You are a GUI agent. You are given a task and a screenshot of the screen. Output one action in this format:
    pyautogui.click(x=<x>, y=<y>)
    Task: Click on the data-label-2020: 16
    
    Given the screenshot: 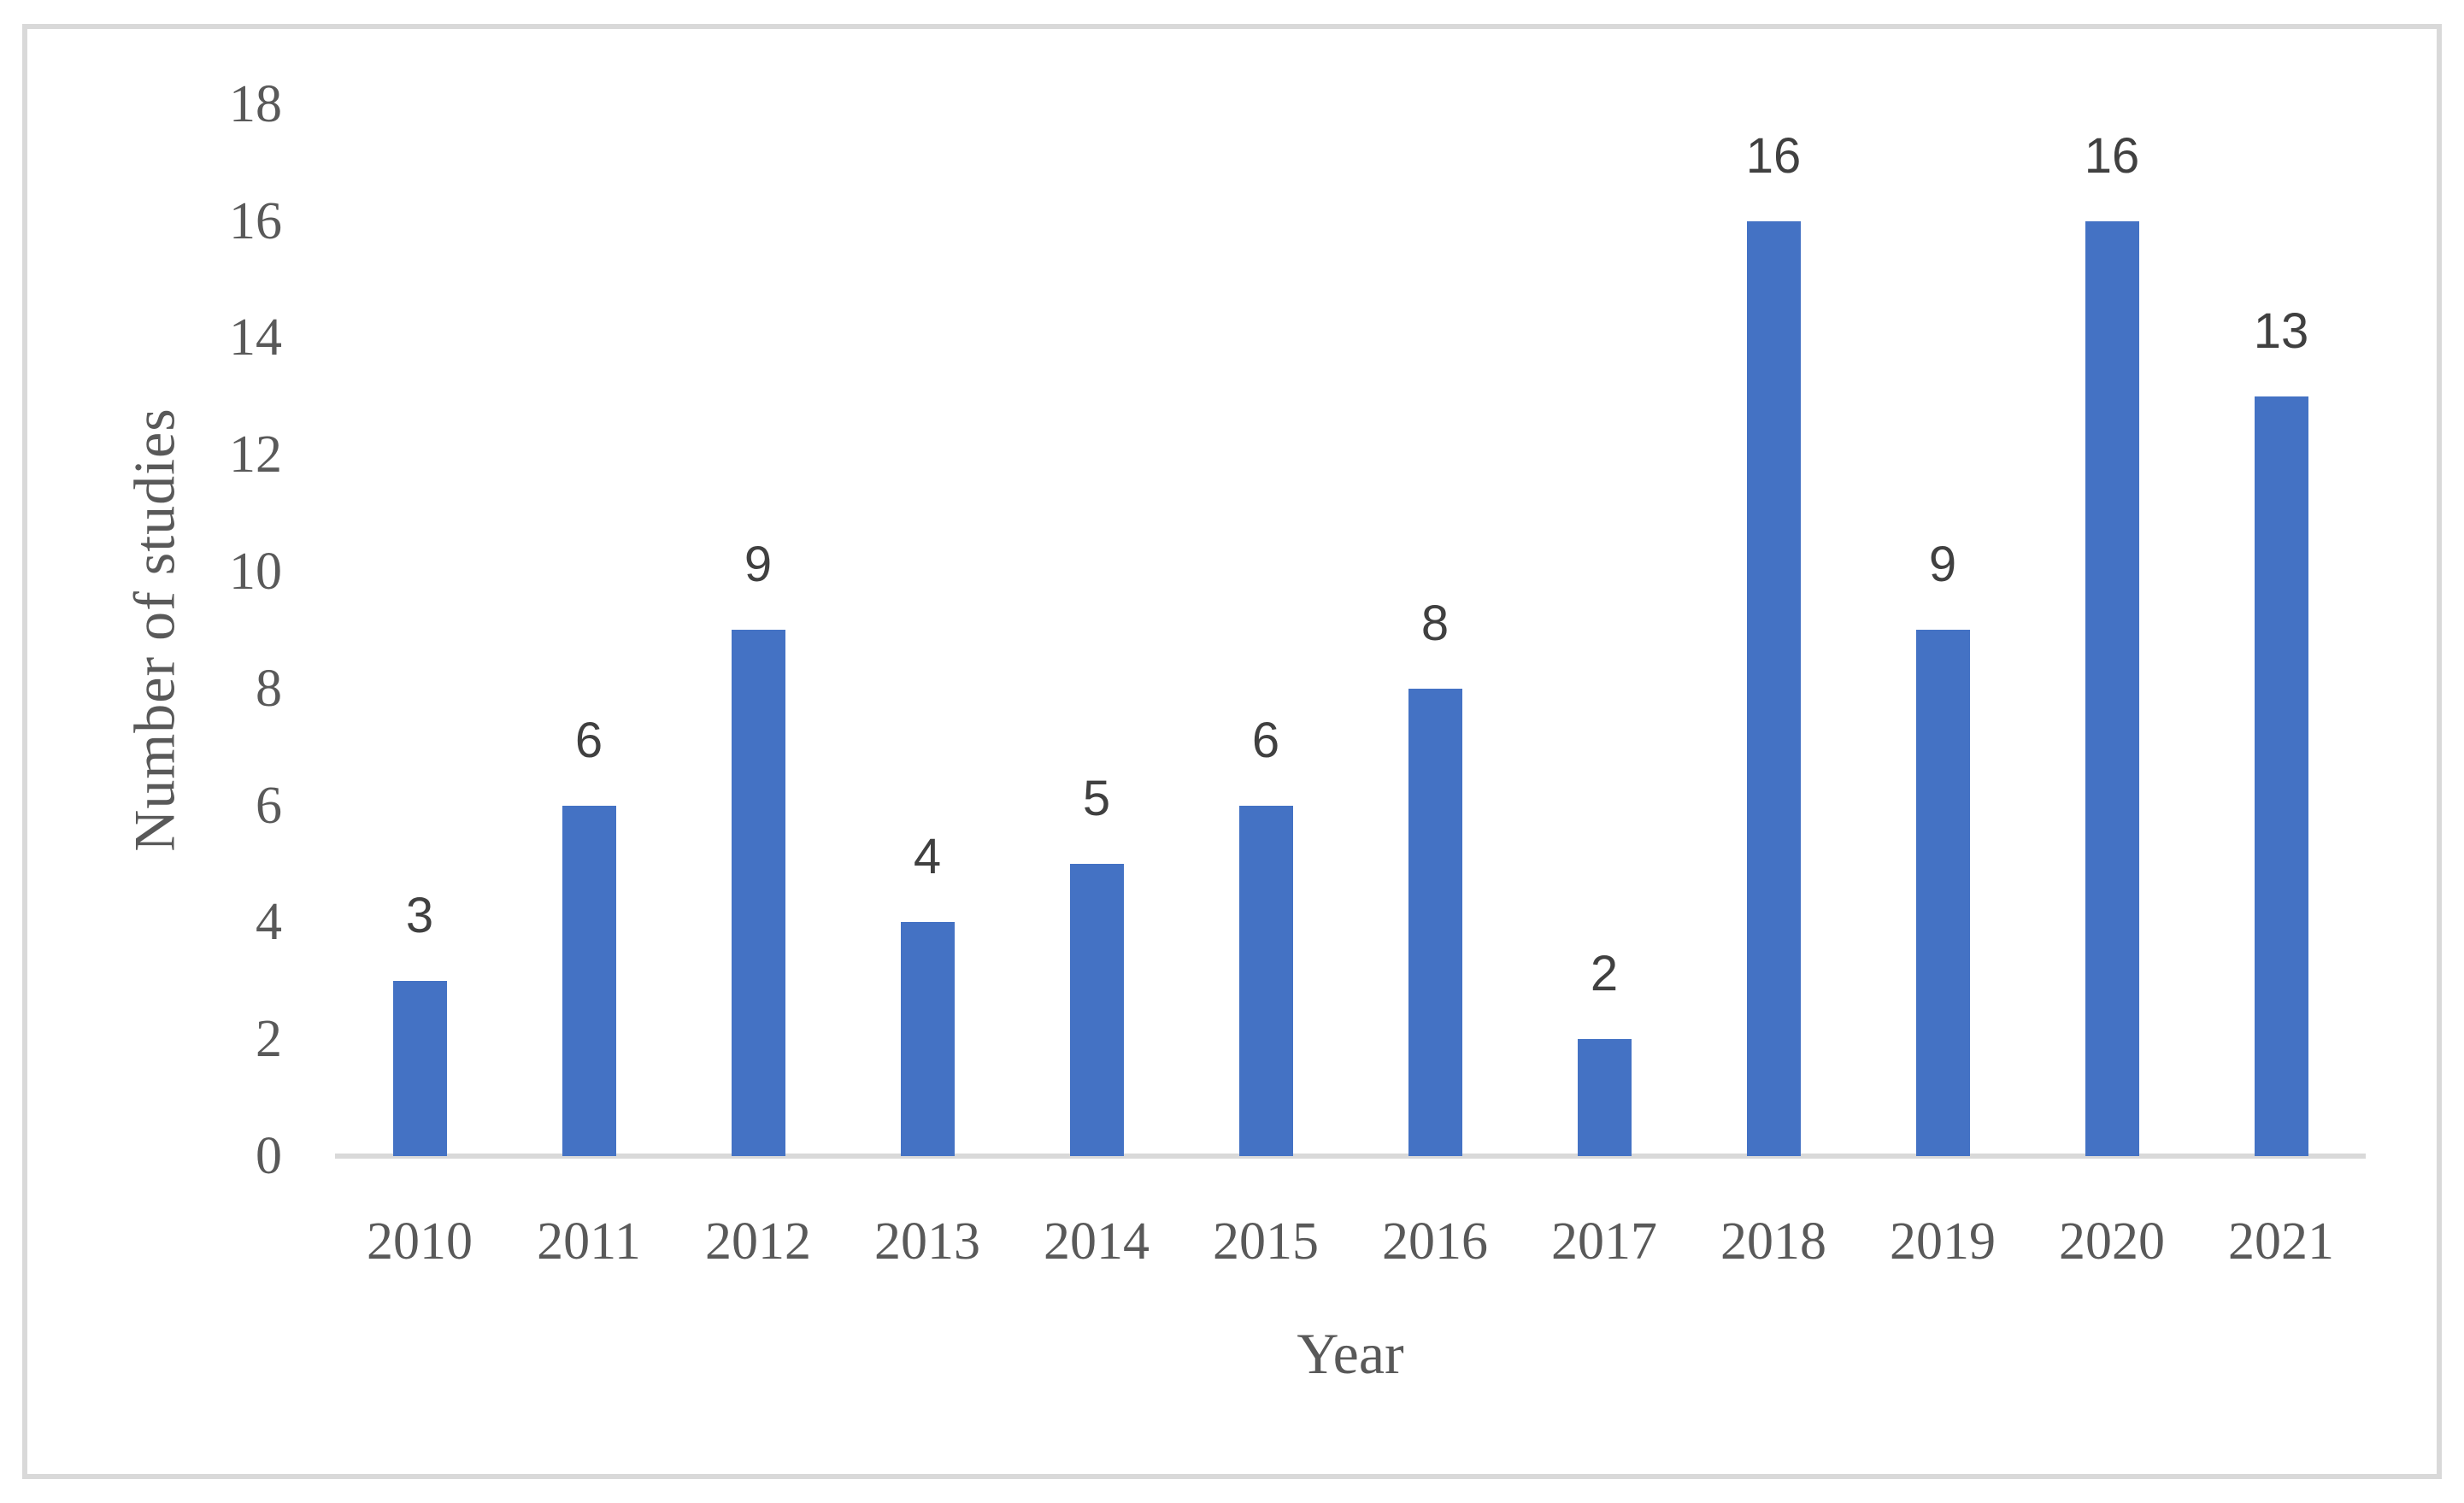 What is the action you would take?
    pyautogui.click(x=2112, y=155)
    